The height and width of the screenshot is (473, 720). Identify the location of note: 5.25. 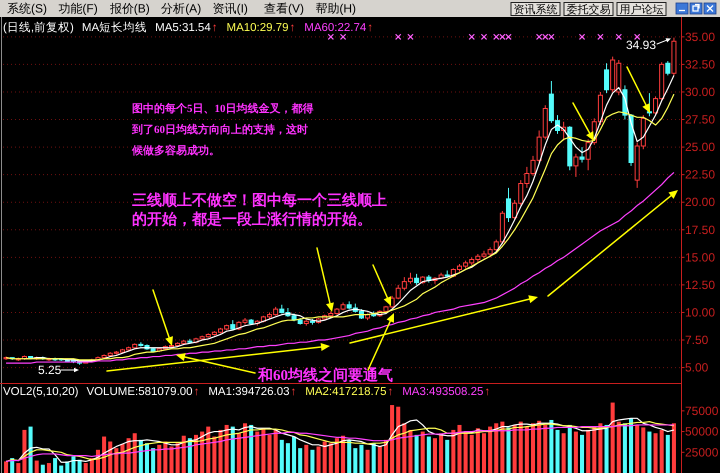
(58, 370).